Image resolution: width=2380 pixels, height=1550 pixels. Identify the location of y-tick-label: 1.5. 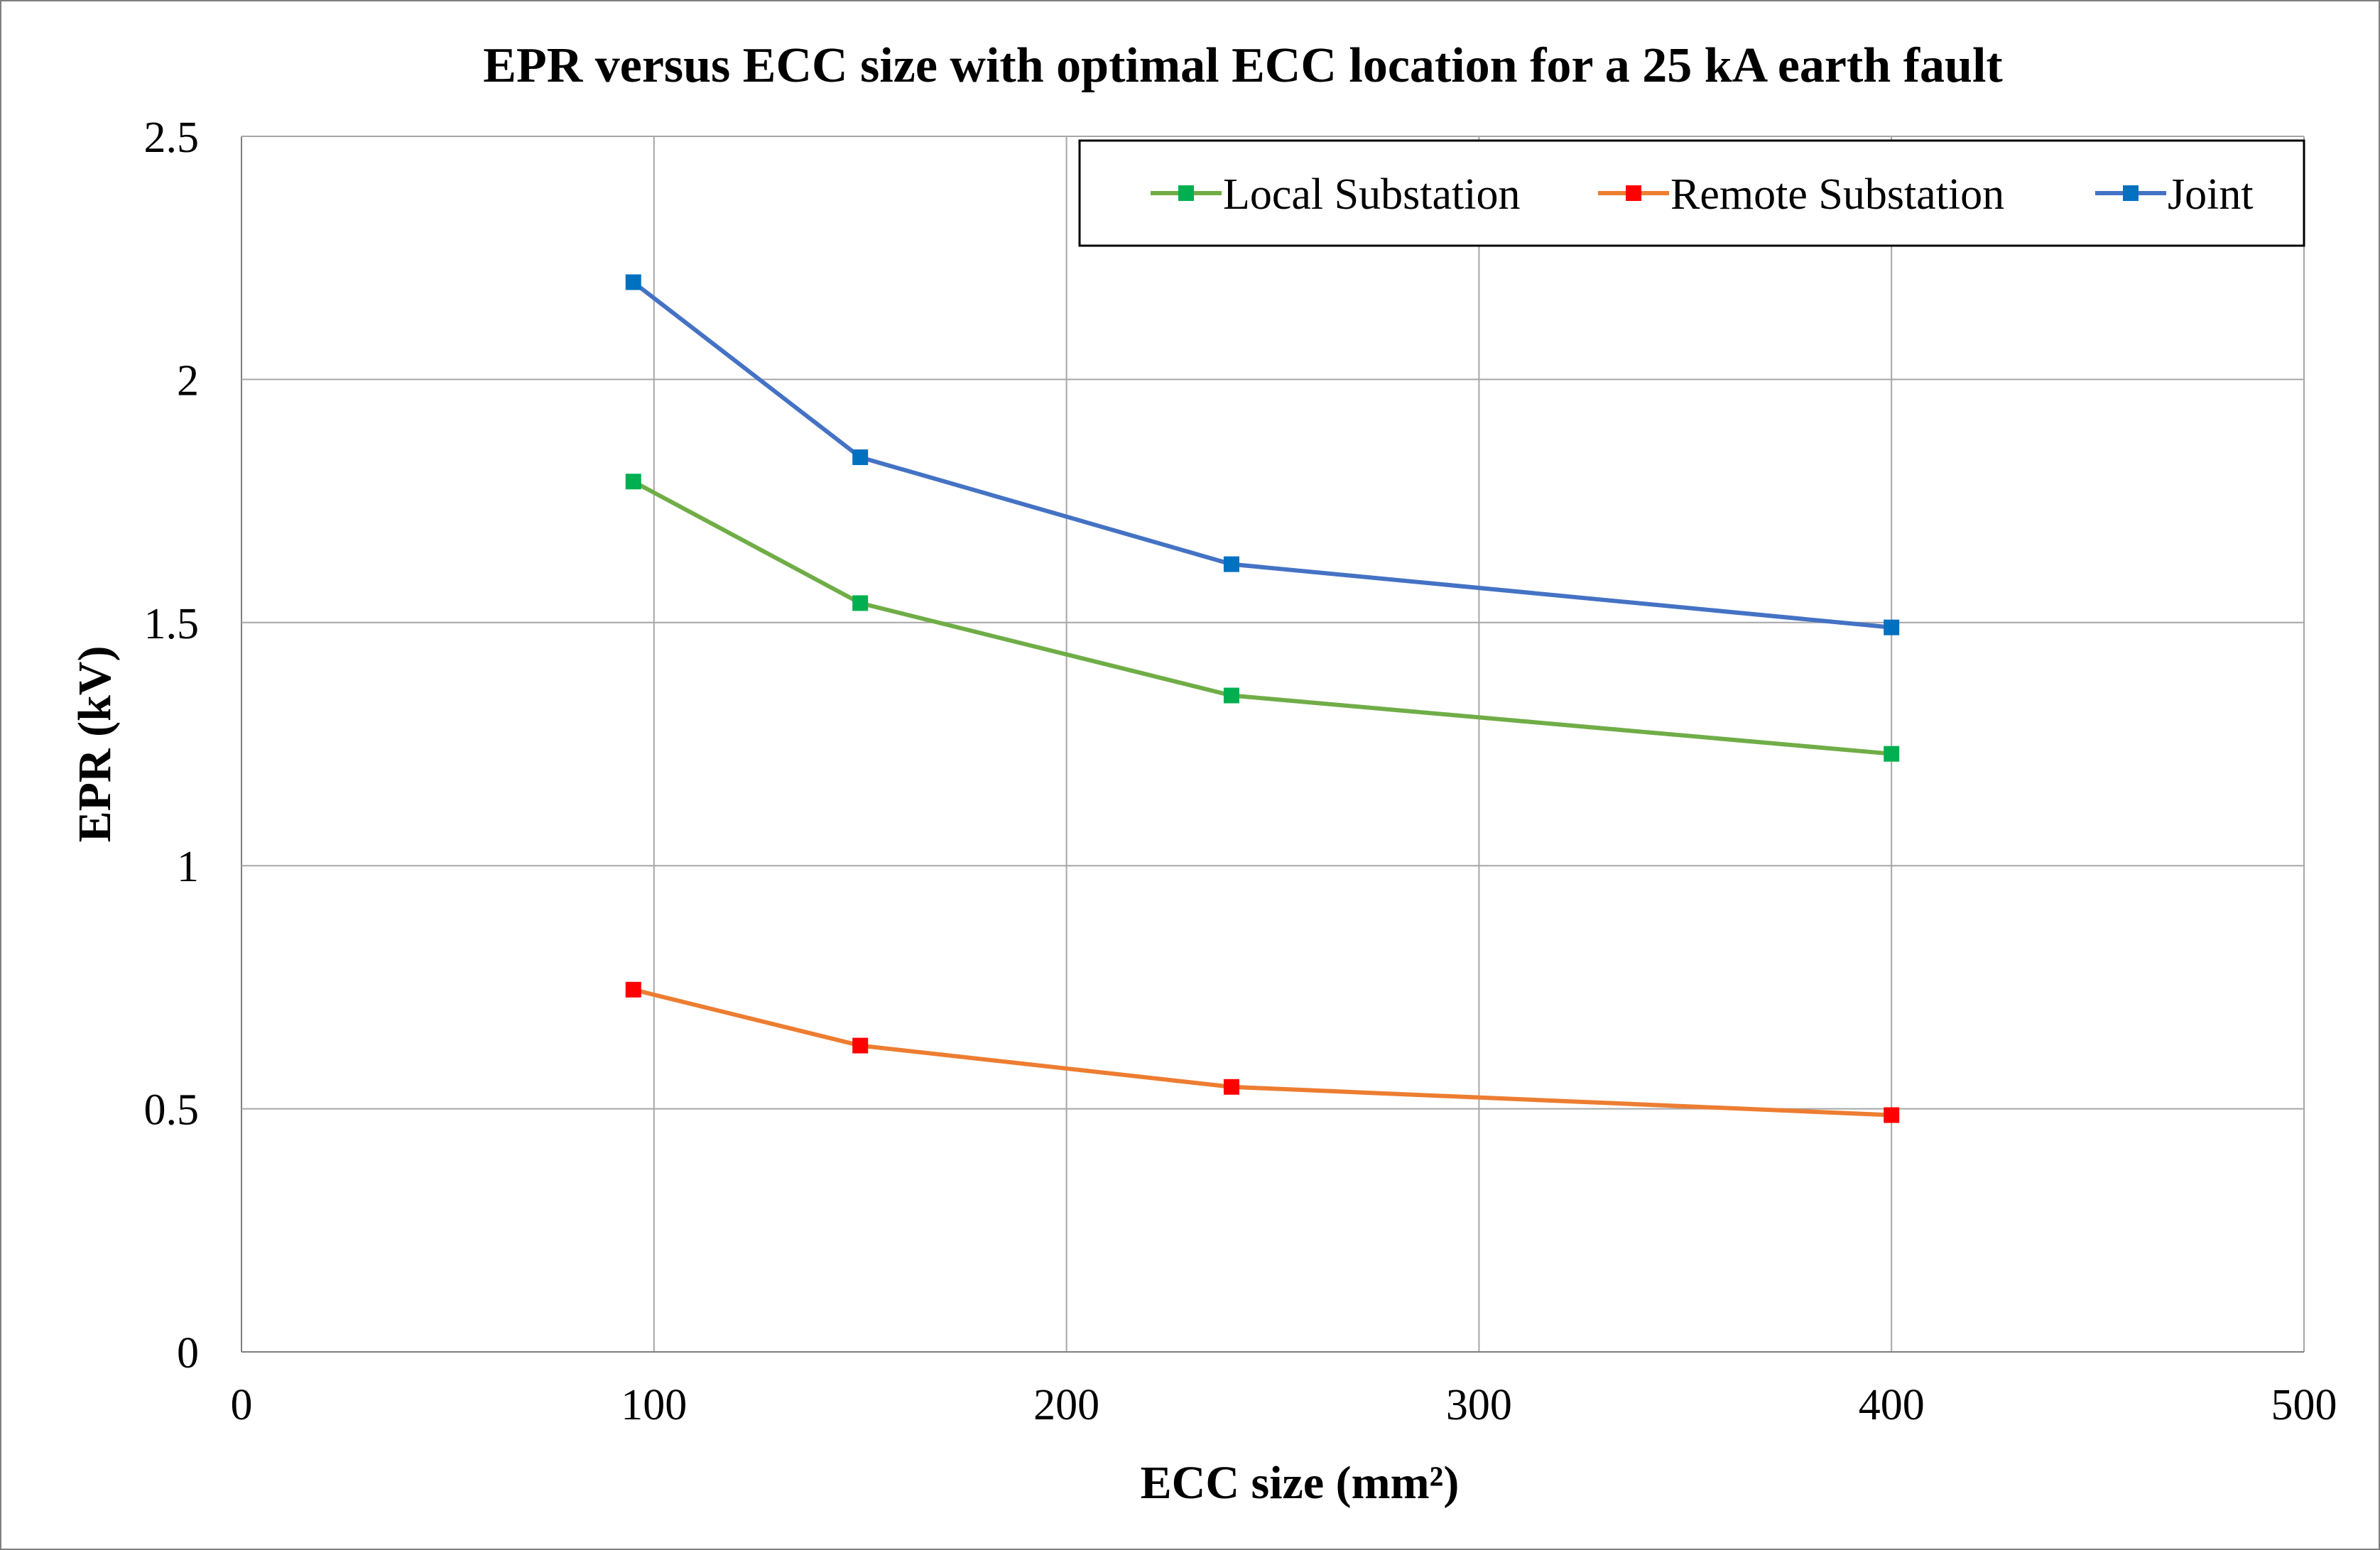
(172, 624).